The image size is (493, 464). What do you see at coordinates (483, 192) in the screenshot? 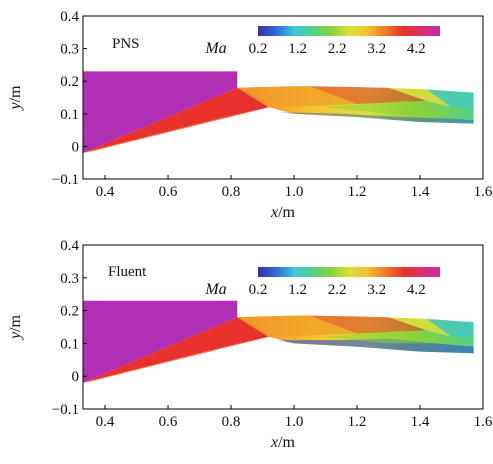
I see `pns-x-tick-label: 1.6` at bounding box center [483, 192].